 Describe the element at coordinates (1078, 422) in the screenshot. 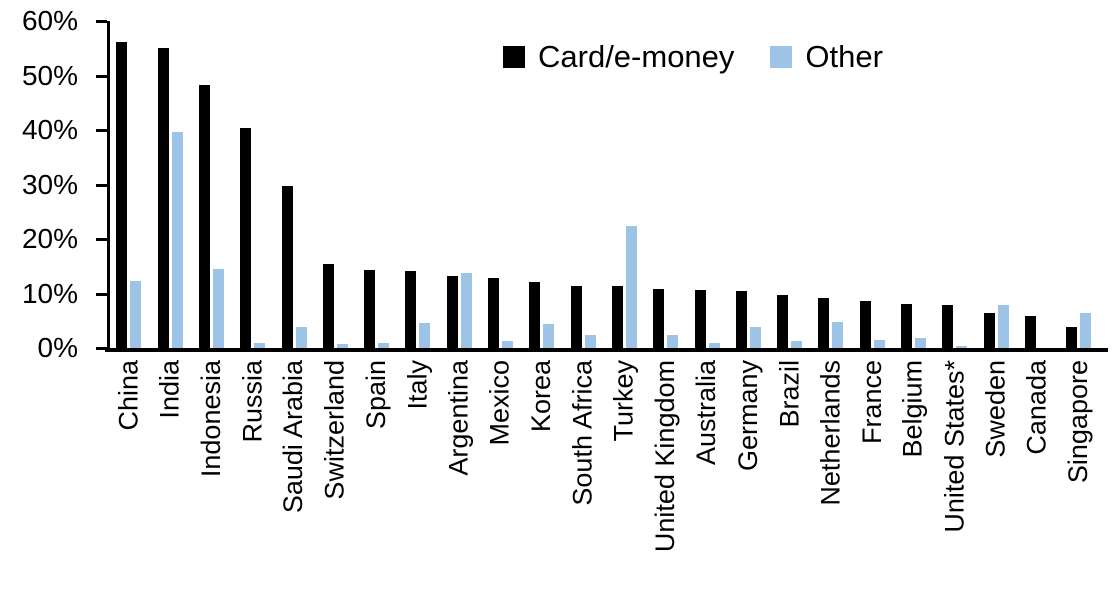

I see `x-tick-label-text: Singapore` at that location.